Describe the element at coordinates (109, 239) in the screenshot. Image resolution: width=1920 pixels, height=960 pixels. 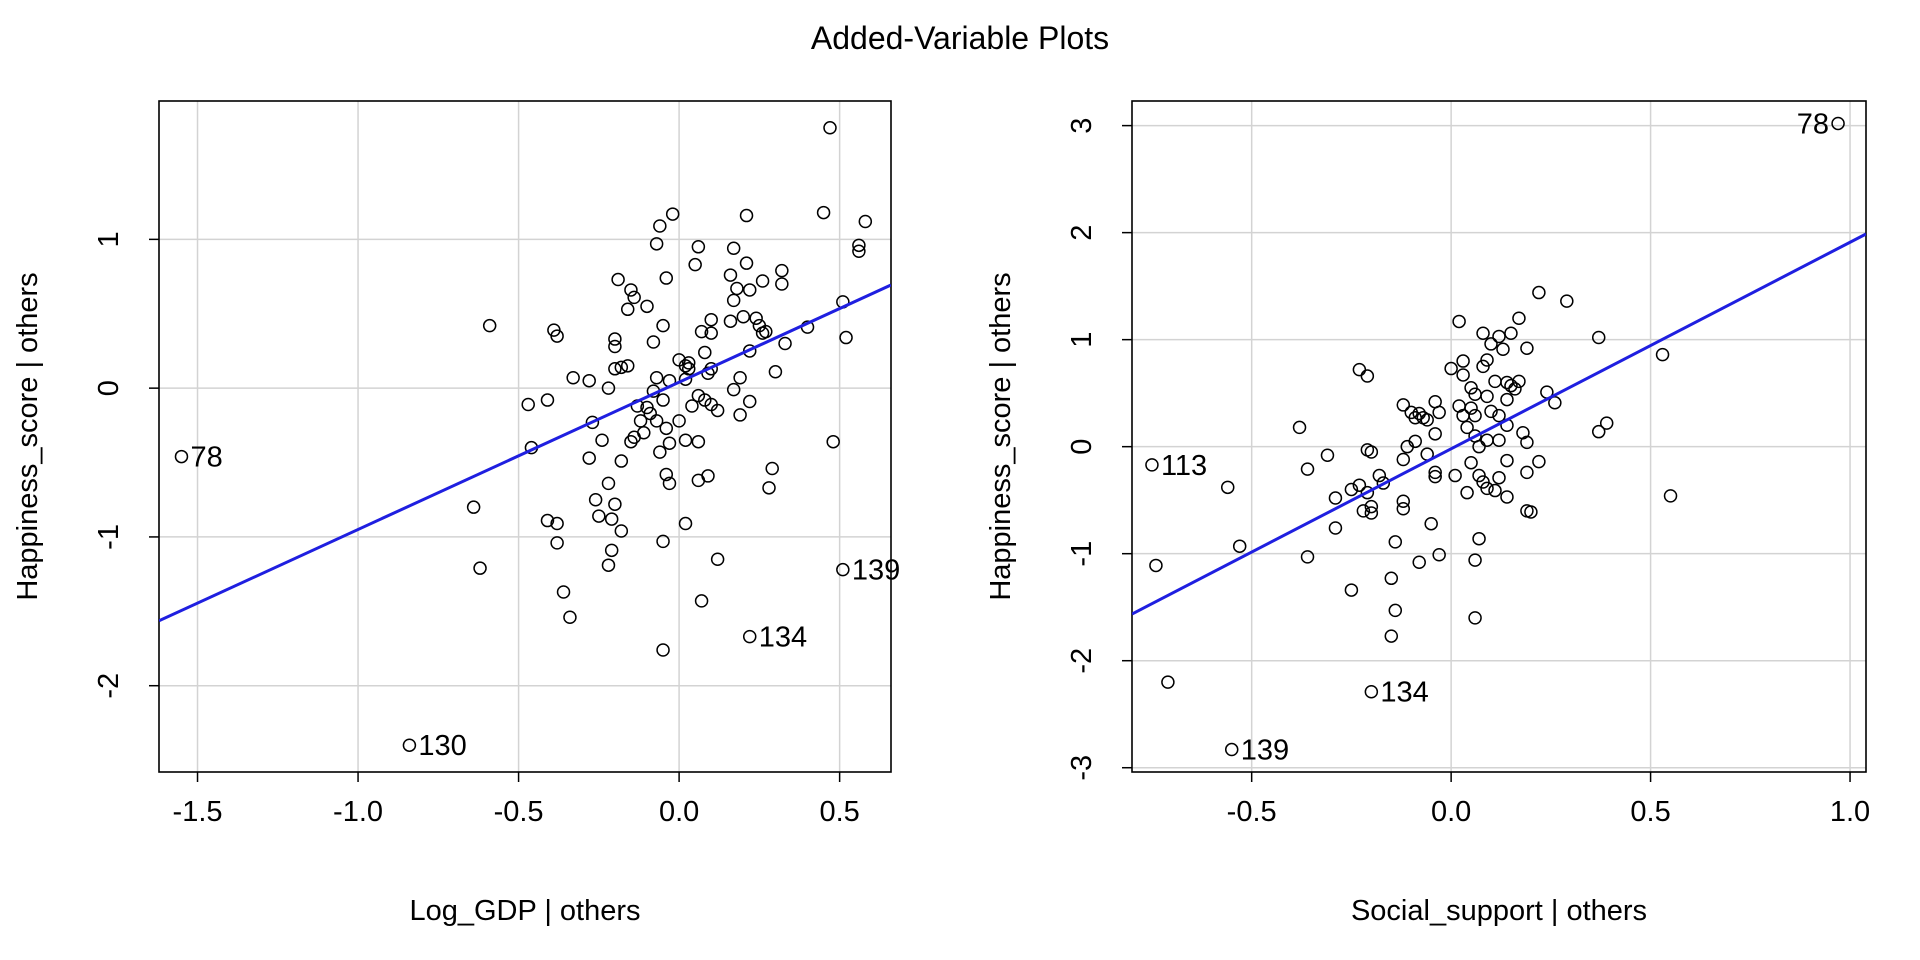
I see `y-tick-label-3: 1` at that location.